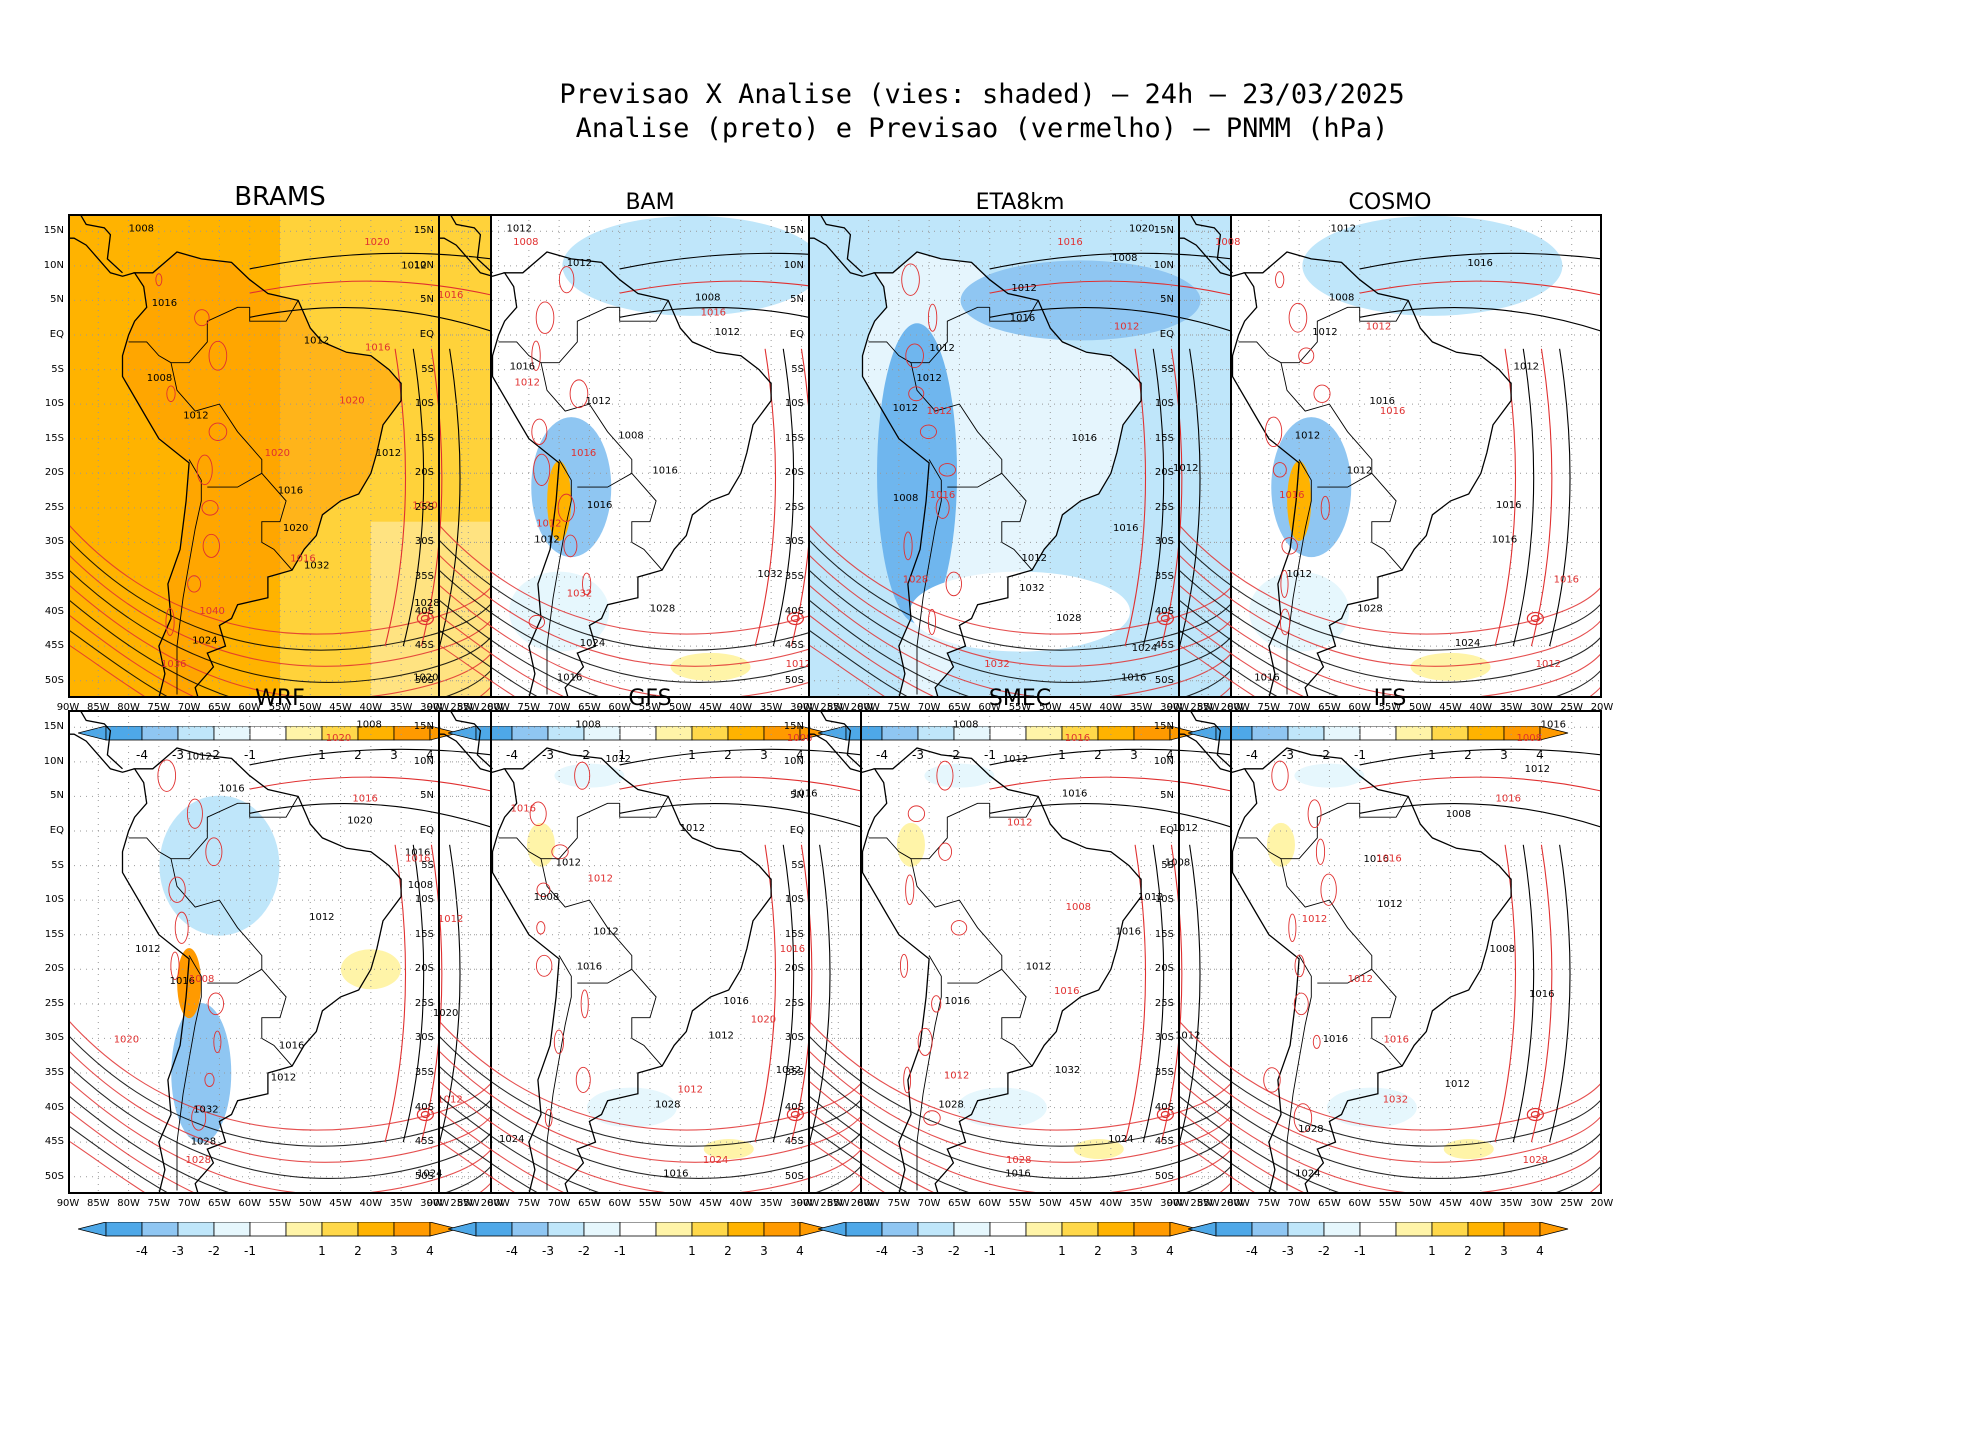  I want to click on lat-tick-label: 30S, so click(54, 542).